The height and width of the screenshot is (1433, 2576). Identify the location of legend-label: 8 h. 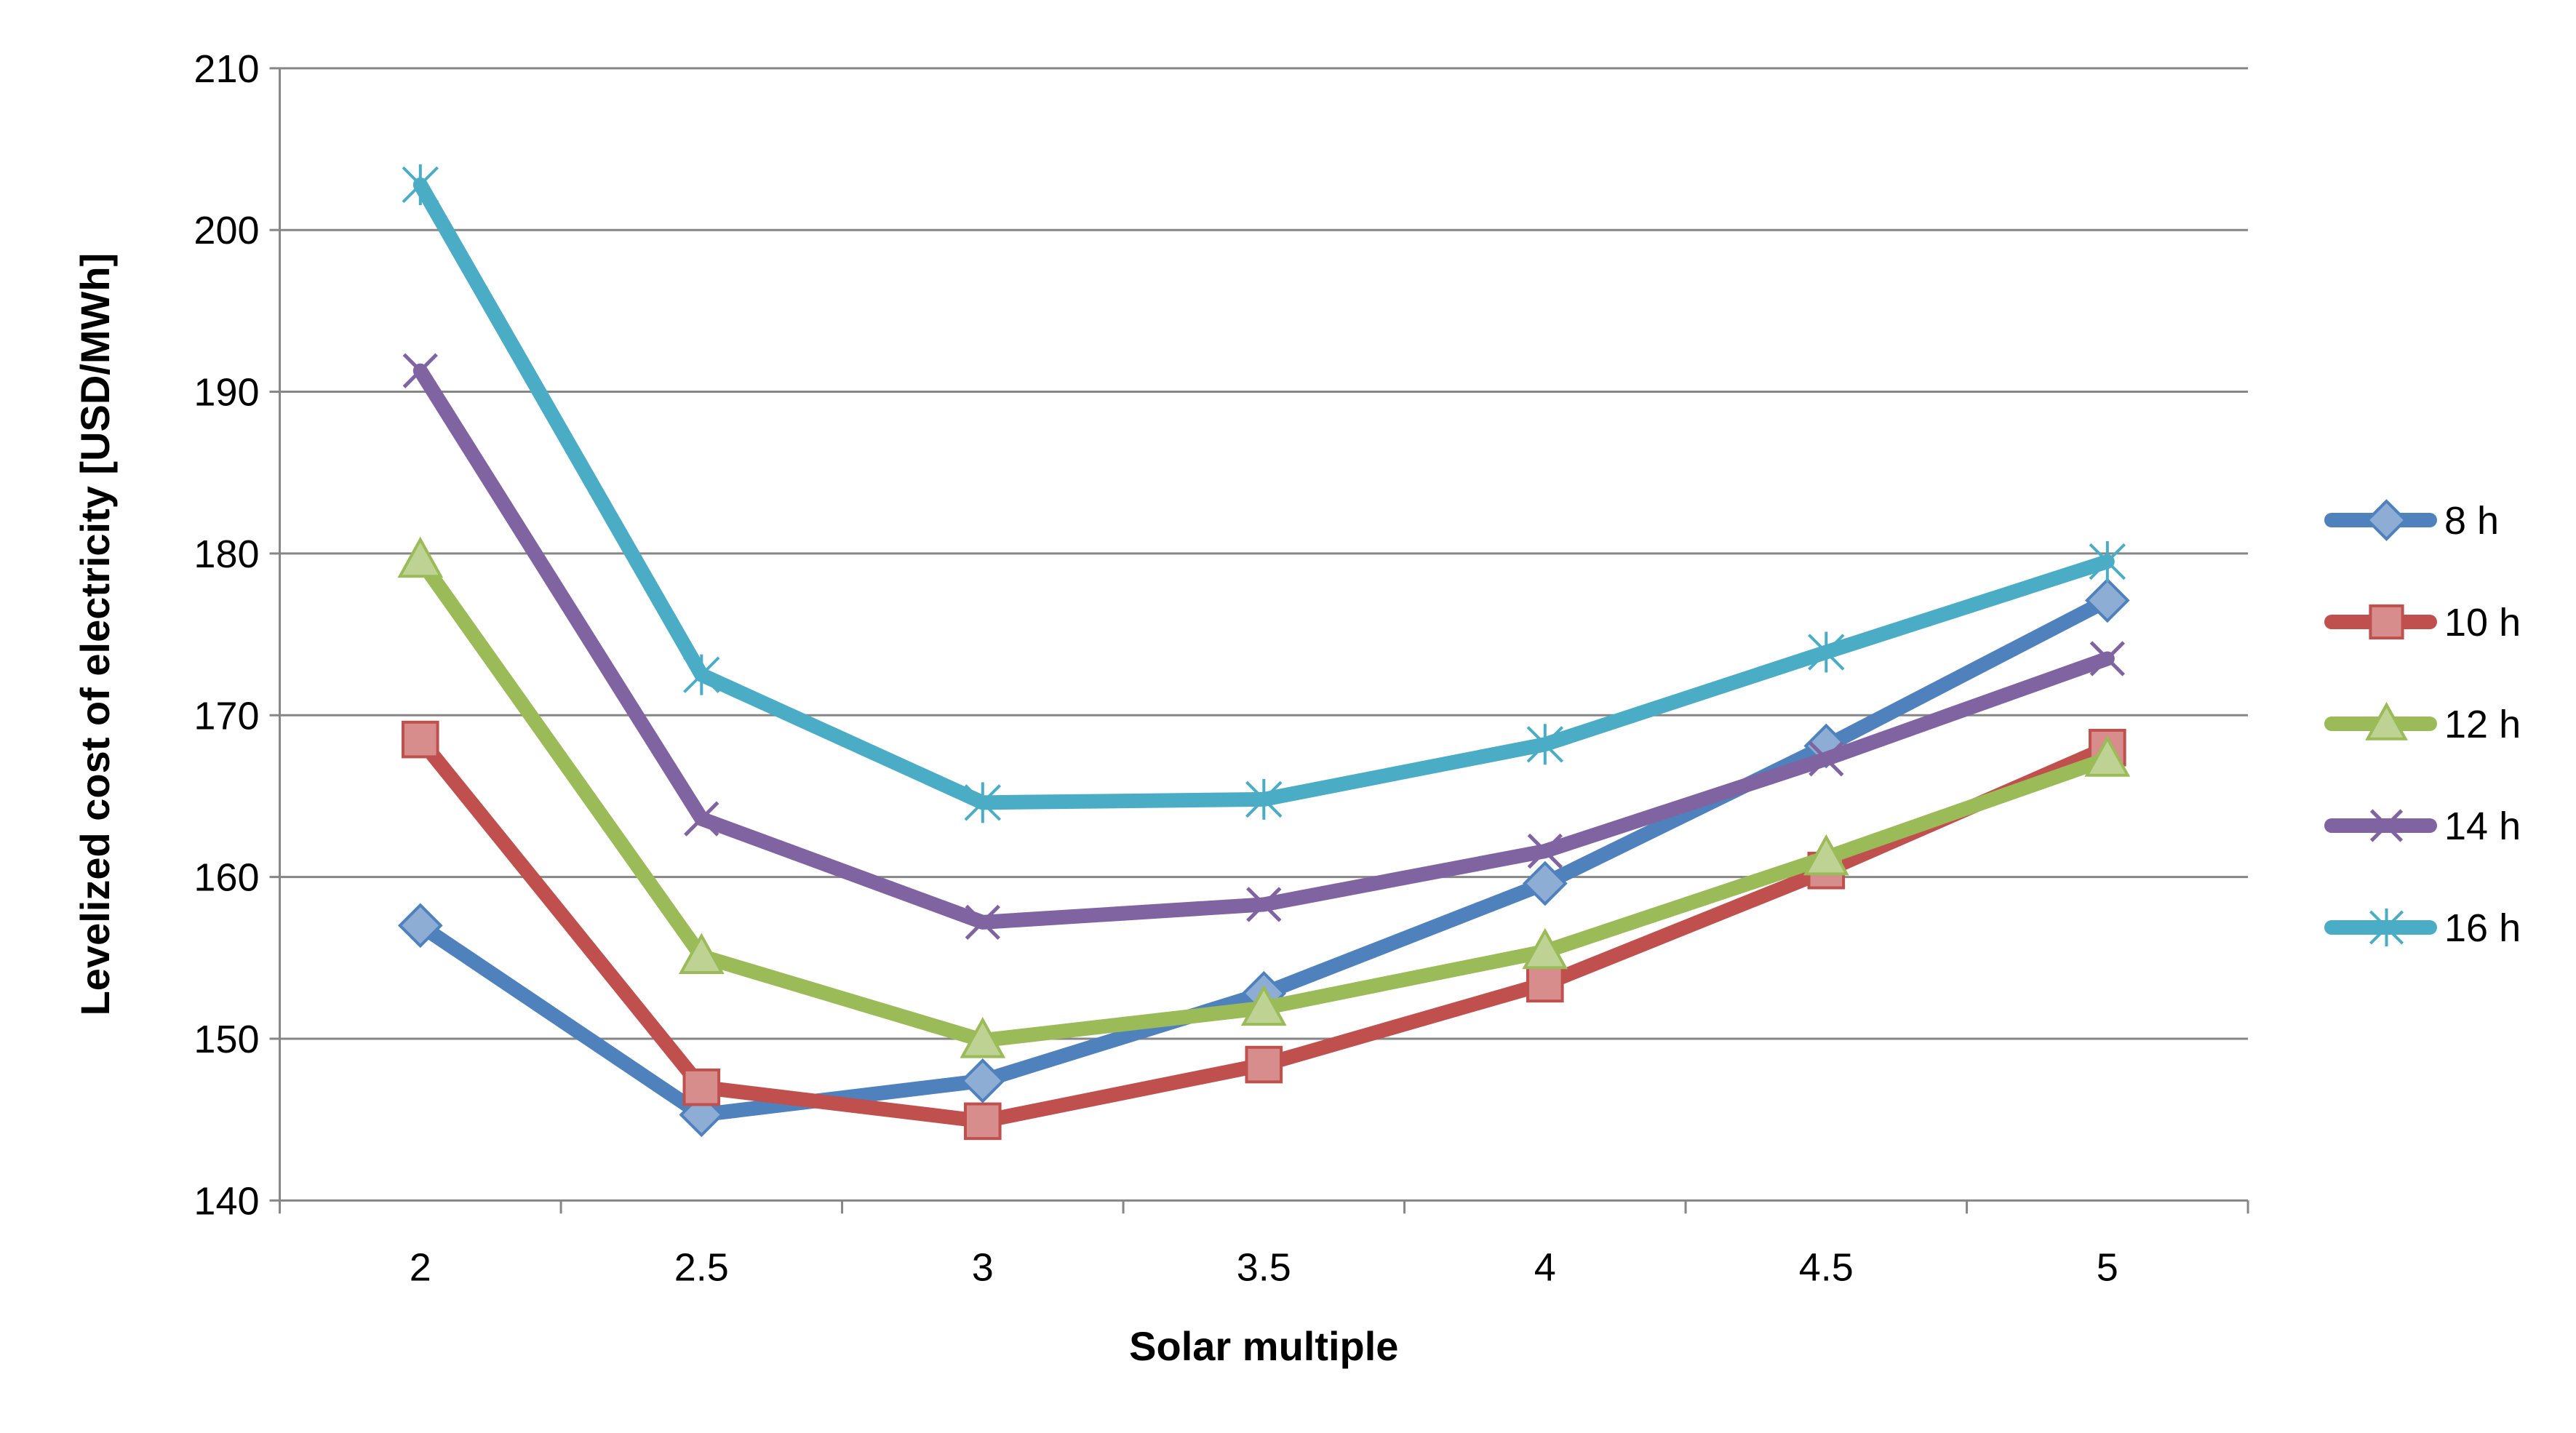
(2471, 521).